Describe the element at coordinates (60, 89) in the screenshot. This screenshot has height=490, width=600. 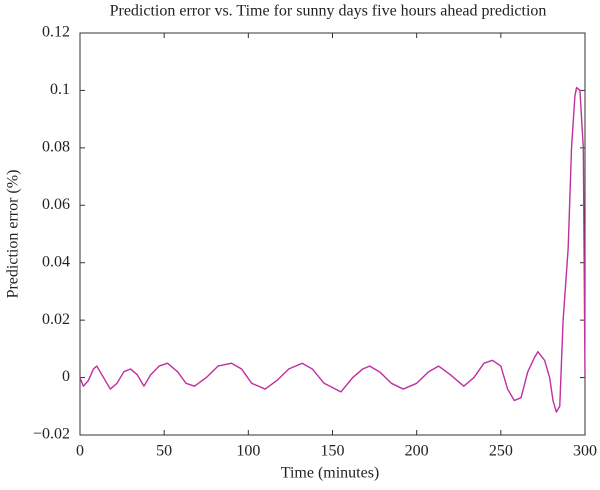
I see `y-tick-label: 0.1` at that location.